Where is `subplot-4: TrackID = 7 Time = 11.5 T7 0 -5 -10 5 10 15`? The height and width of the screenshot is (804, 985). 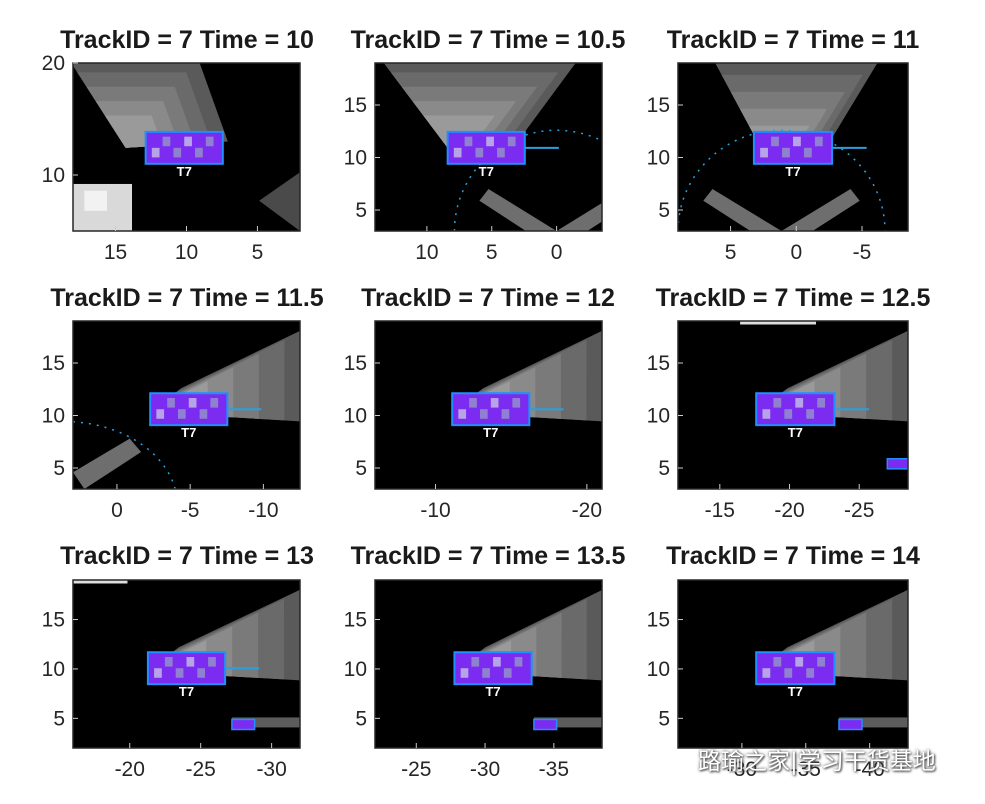 subplot-4: TrackID = 7 Time = 11.5 T7 0 -5 -10 5 10 15 is located at coordinates (183, 403).